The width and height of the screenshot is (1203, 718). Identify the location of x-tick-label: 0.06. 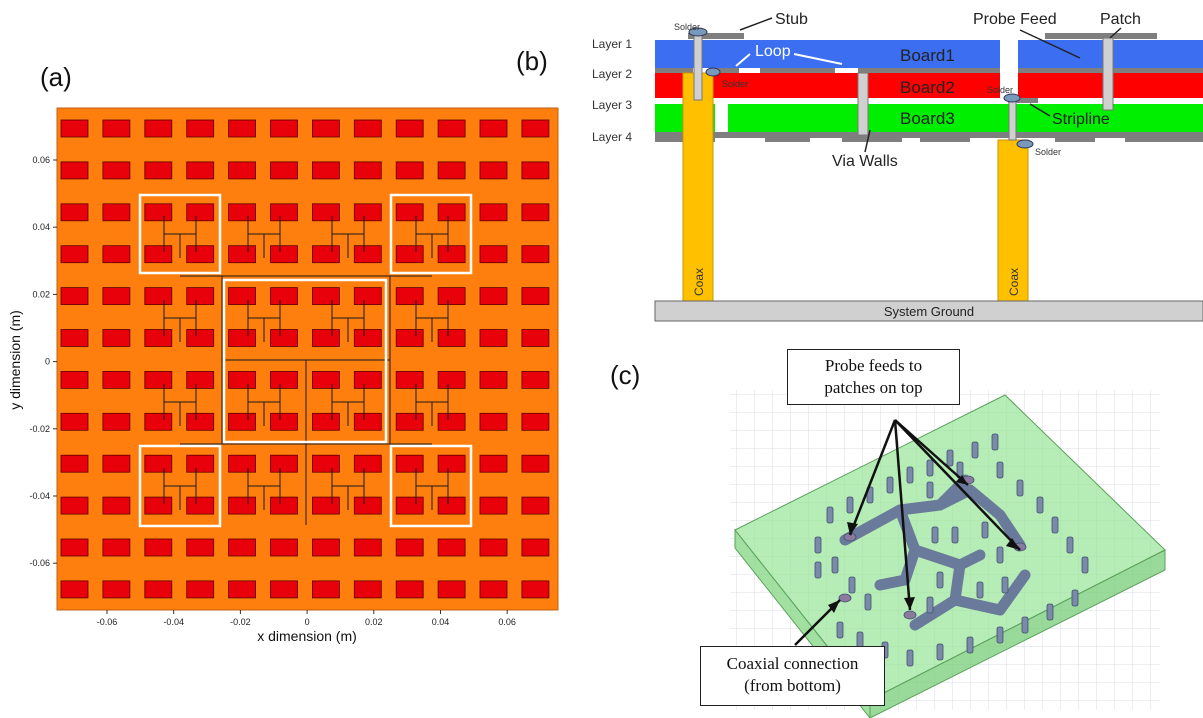
(507, 622).